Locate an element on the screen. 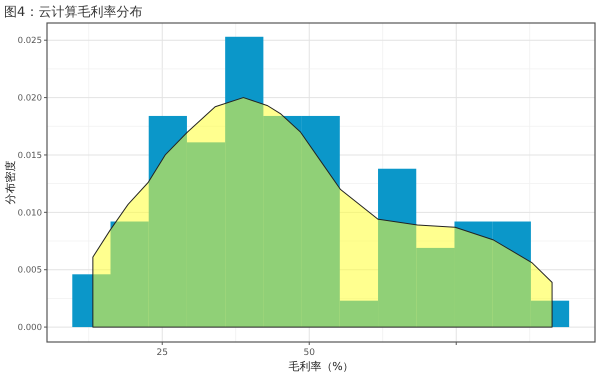  y-tick-label: 0.025 is located at coordinates (30, 41).